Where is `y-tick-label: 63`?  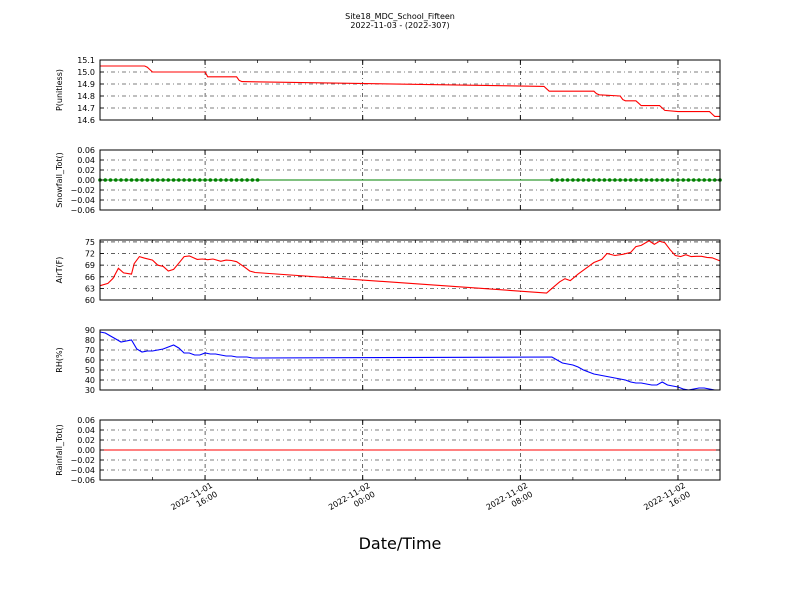
y-tick-label: 63 is located at coordinates (90, 288).